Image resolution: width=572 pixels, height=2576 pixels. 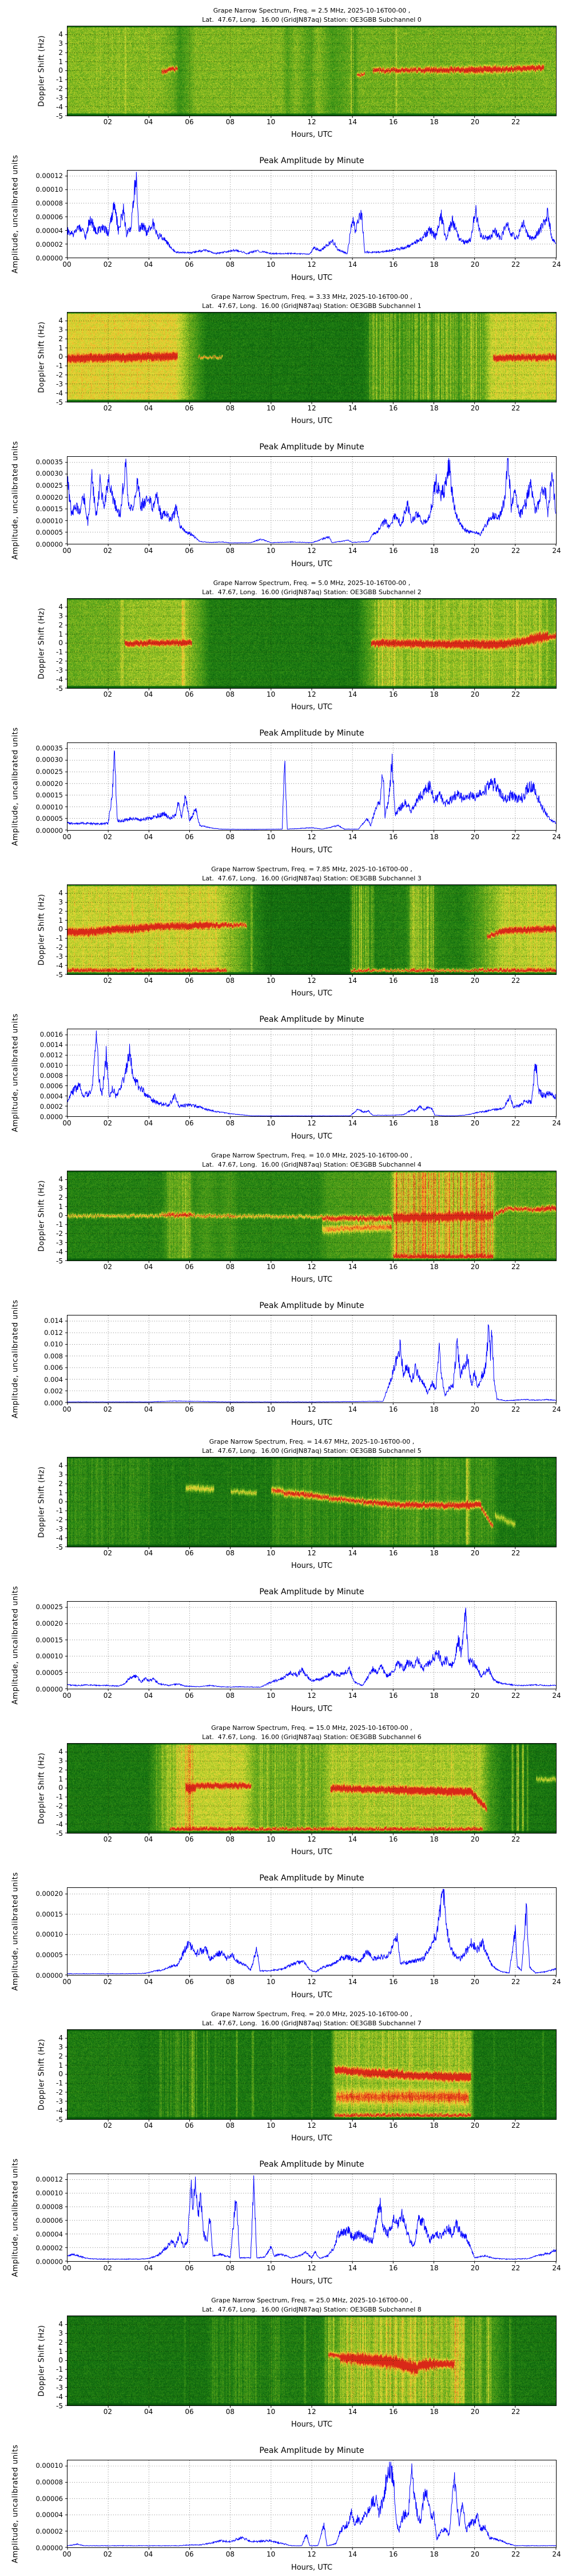 What do you see at coordinates (49, 2179) in the screenshot?
I see `amplitude-tick-label: 0.00012` at bounding box center [49, 2179].